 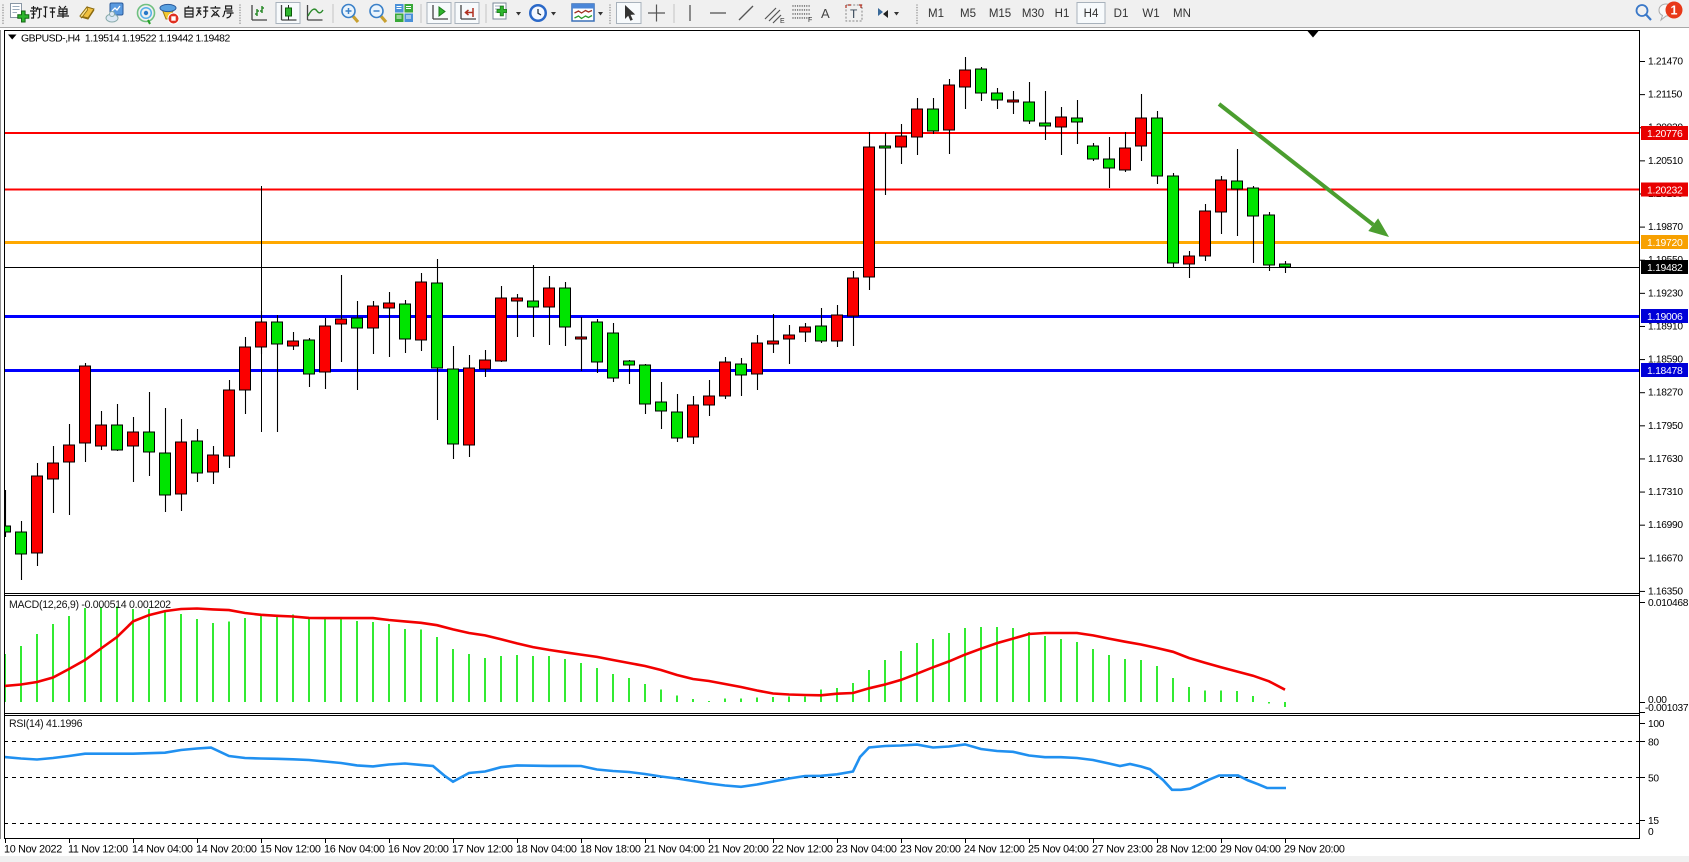 What do you see at coordinates (936, 14) in the screenshot?
I see `svg-text: M1` at bounding box center [936, 14].